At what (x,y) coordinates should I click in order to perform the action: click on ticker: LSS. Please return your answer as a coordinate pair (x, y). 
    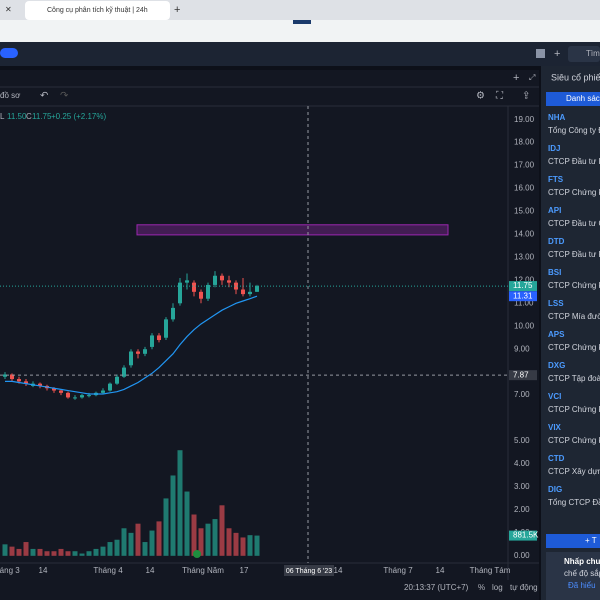
    Looking at the image, I should click on (556, 303).